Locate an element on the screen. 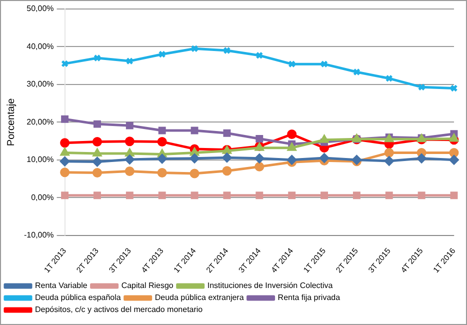  legend-label: Renta fija privada is located at coordinates (309, 297).